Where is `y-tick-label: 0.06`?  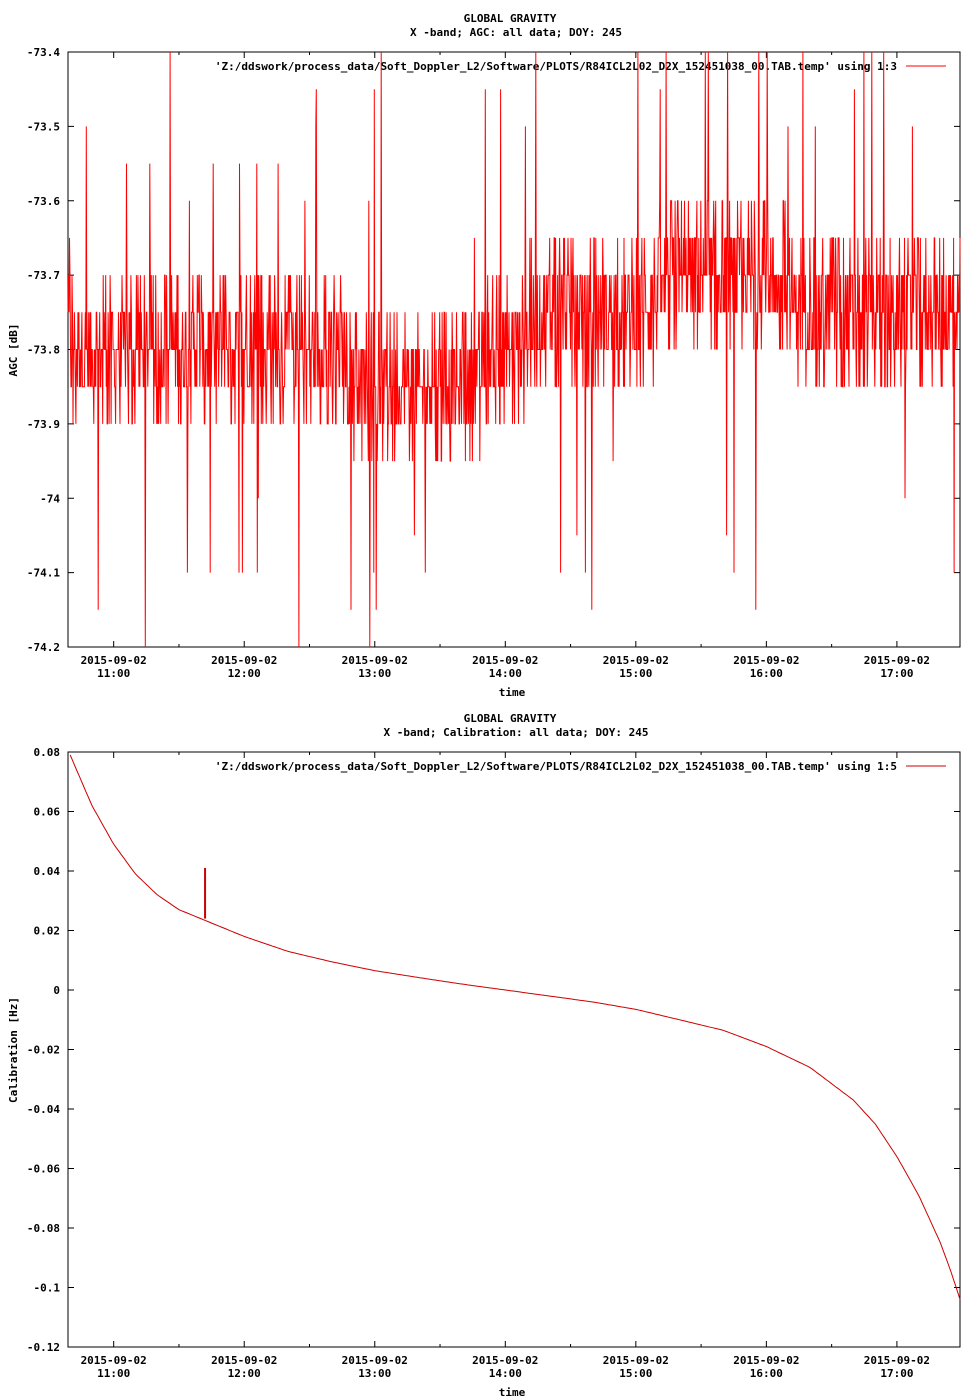 y-tick-label: 0.06 is located at coordinates (47, 812).